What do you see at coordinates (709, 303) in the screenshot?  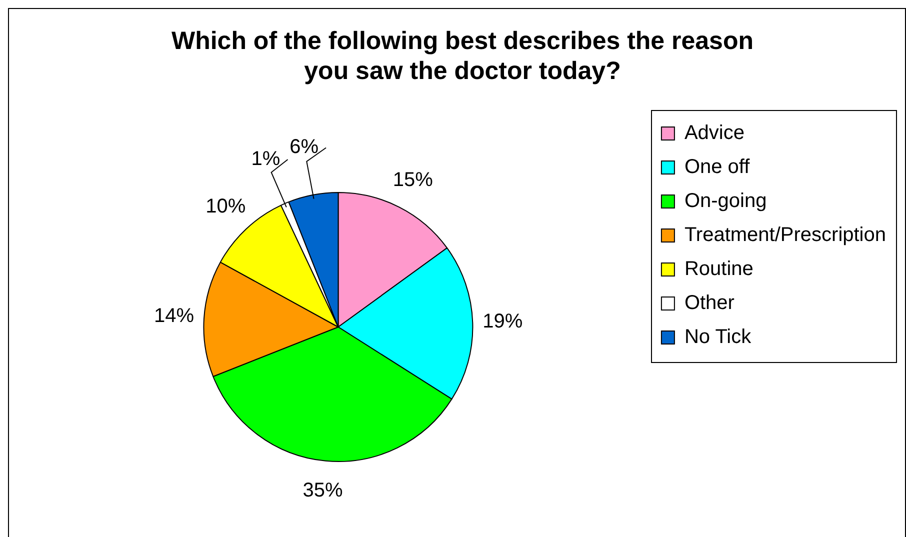 I see `legend-label: Other` at bounding box center [709, 303].